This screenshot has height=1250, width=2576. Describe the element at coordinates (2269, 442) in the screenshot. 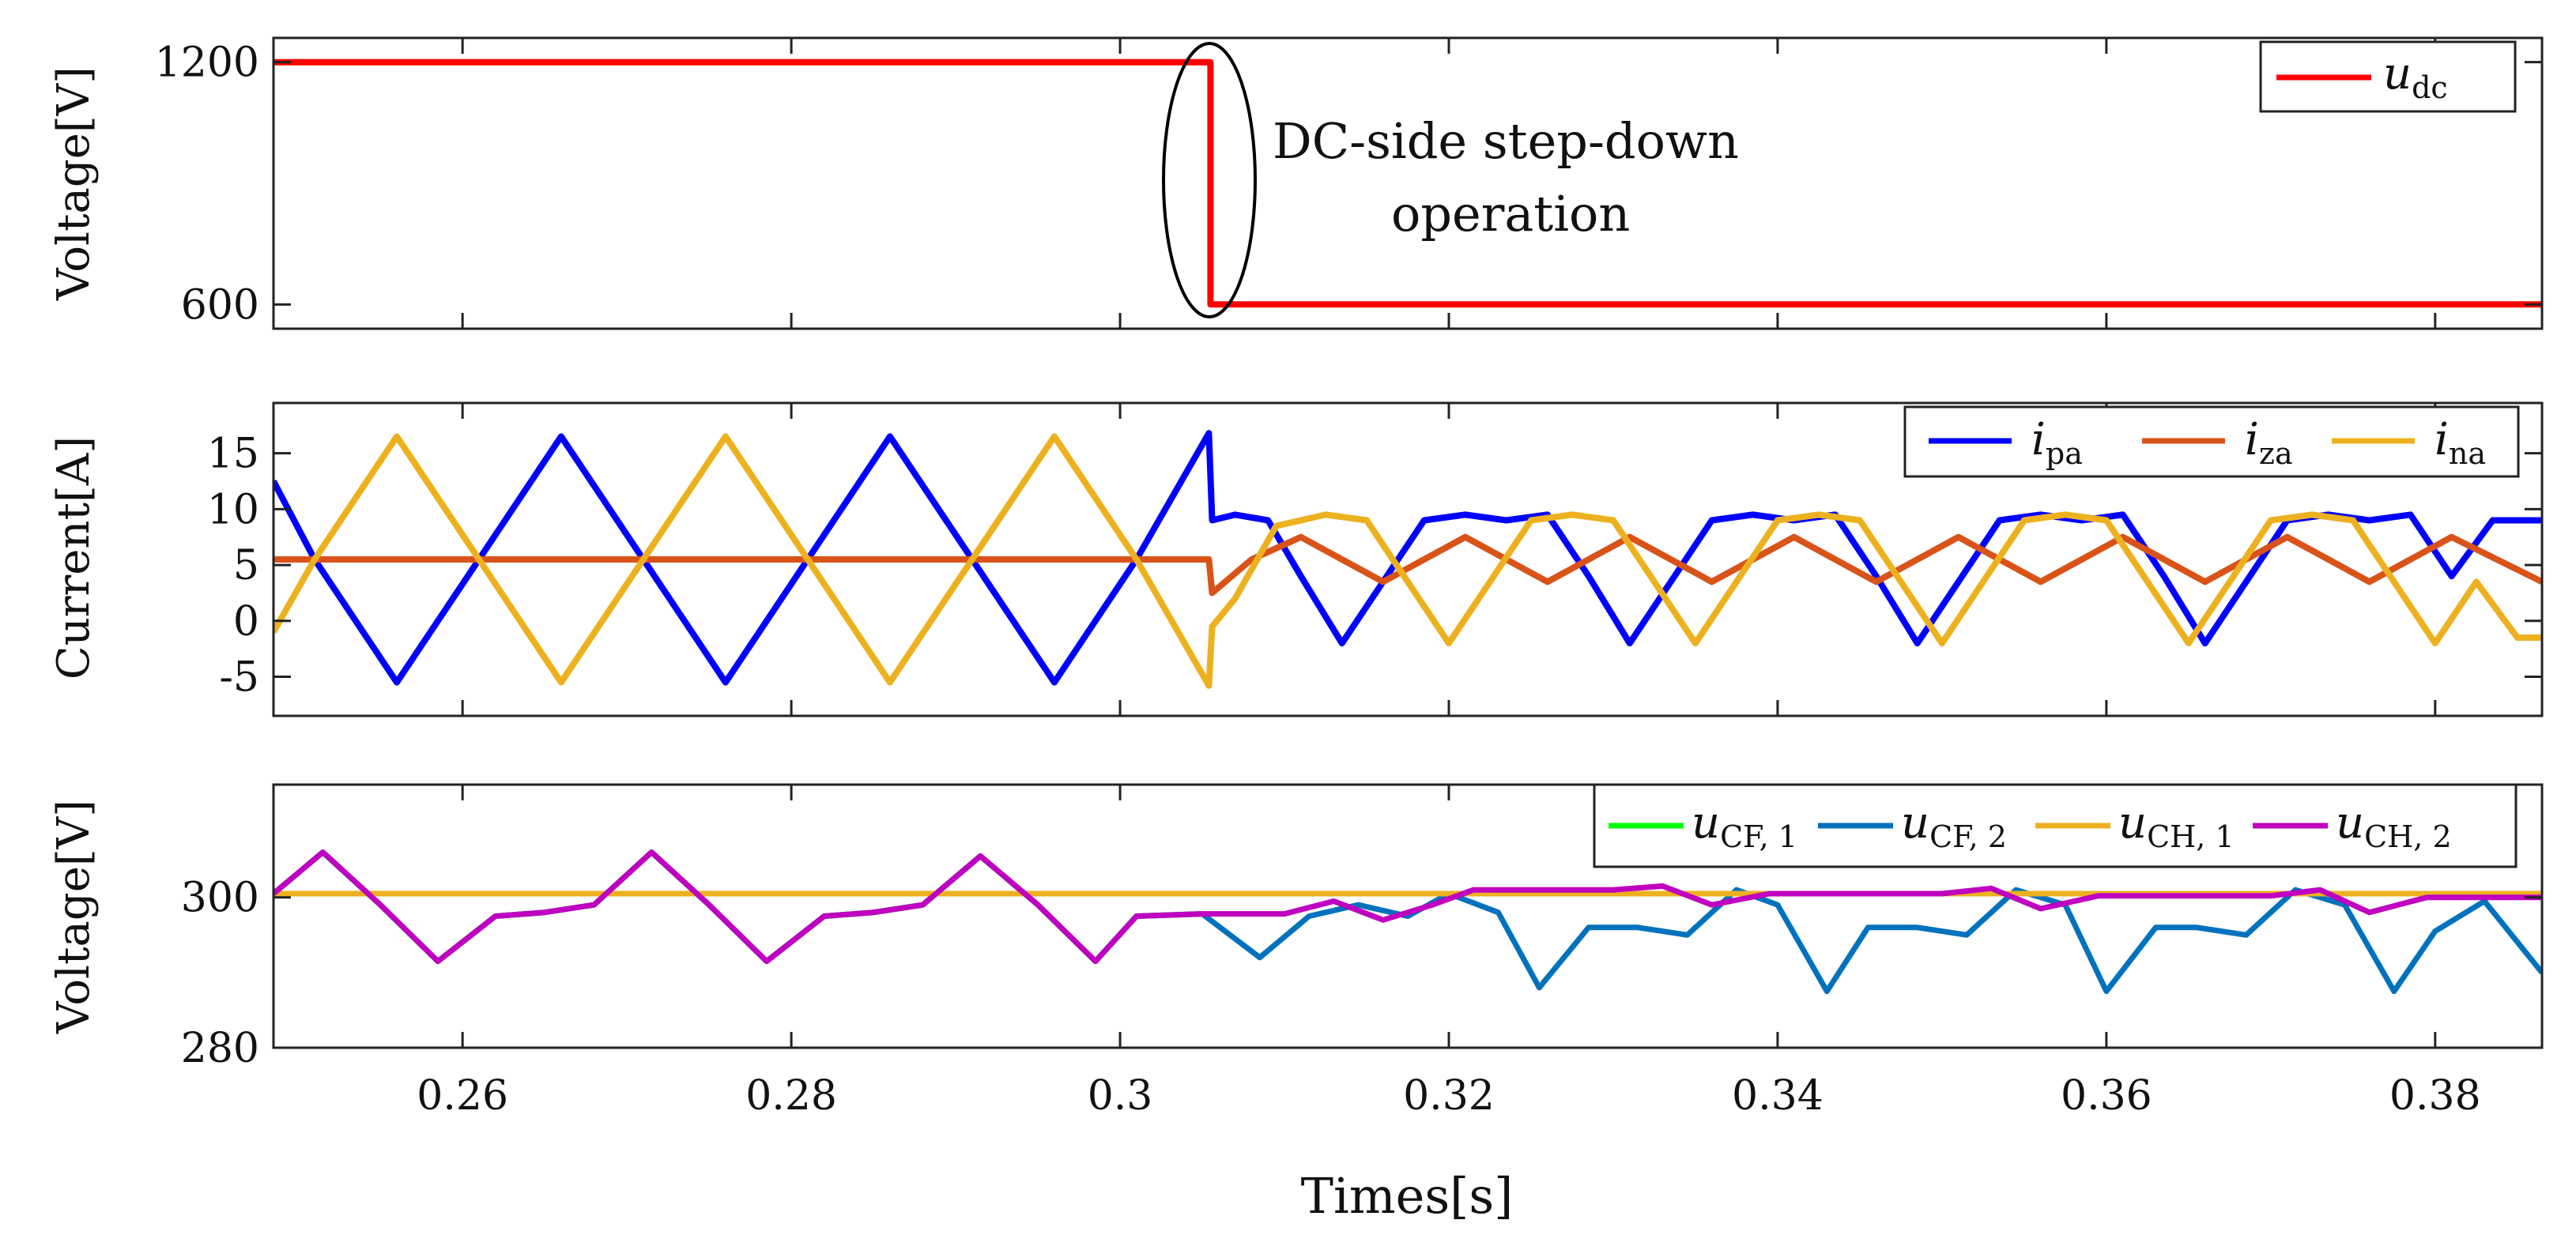

I see `legend-label-i-za: iza` at that location.